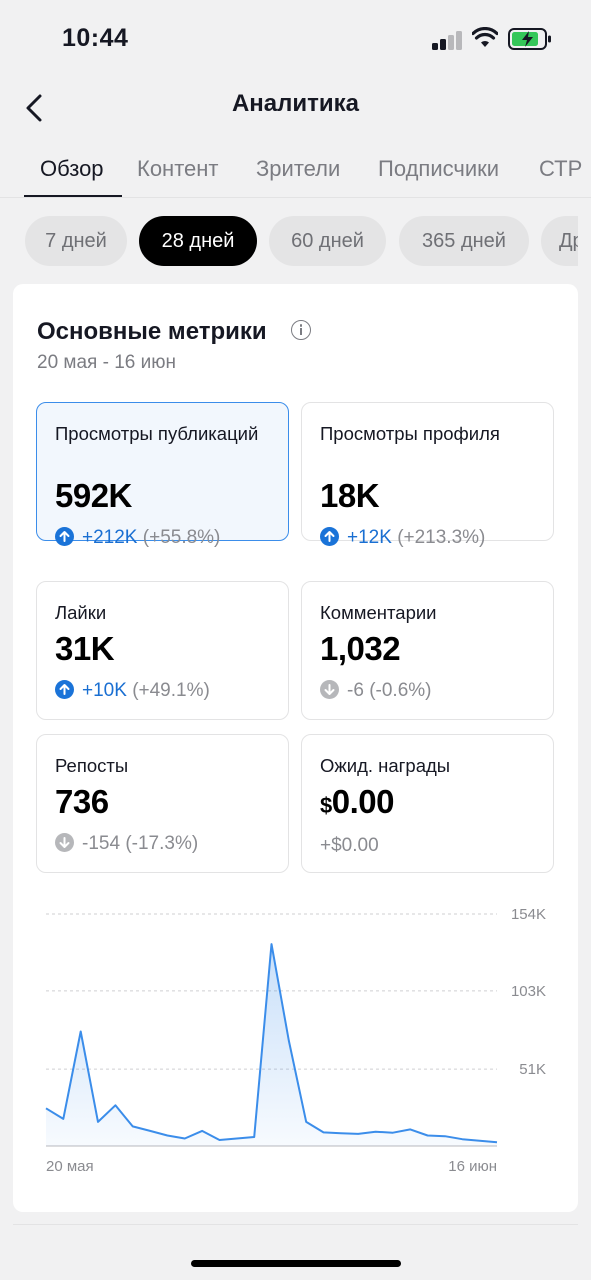 The height and width of the screenshot is (1280, 591). Describe the element at coordinates (427, 803) in the screenshot. I see `metric-expected-rewards: Ожид. награды $0.00 +$0.00` at that location.